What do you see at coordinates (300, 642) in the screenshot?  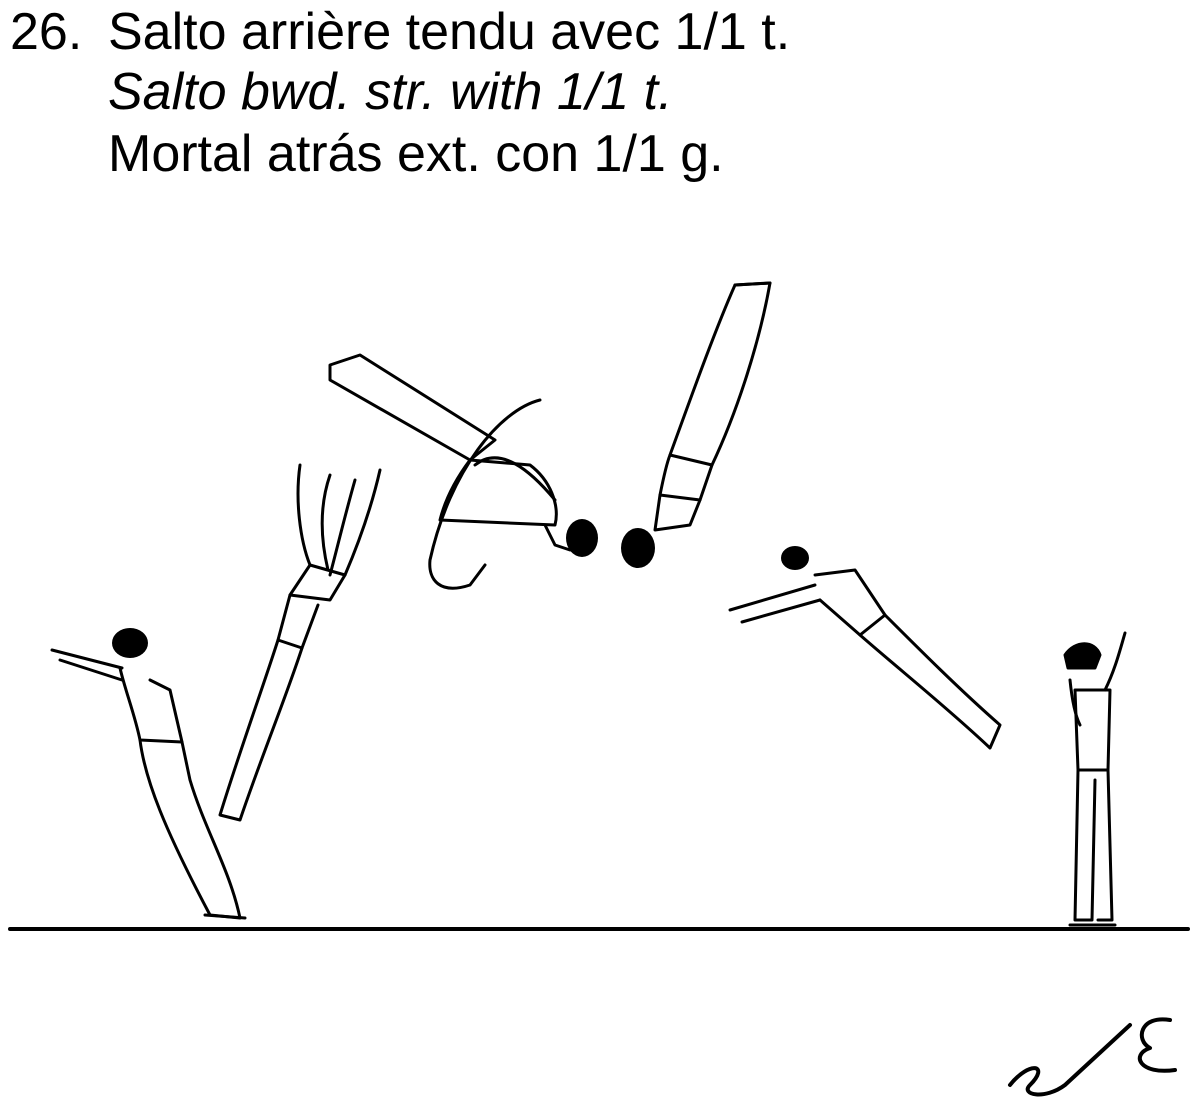 I see `gymnast-rising-icon` at bounding box center [300, 642].